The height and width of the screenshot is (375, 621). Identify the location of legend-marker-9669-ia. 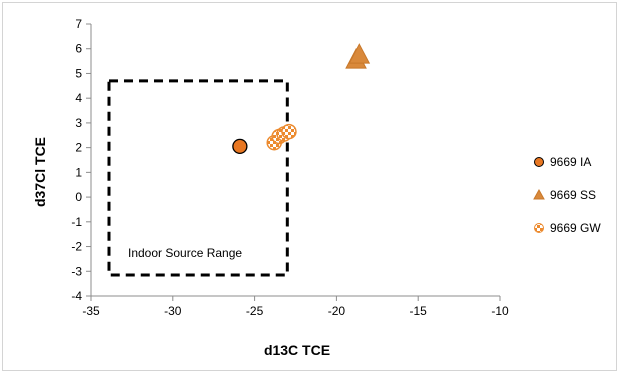
(539, 162).